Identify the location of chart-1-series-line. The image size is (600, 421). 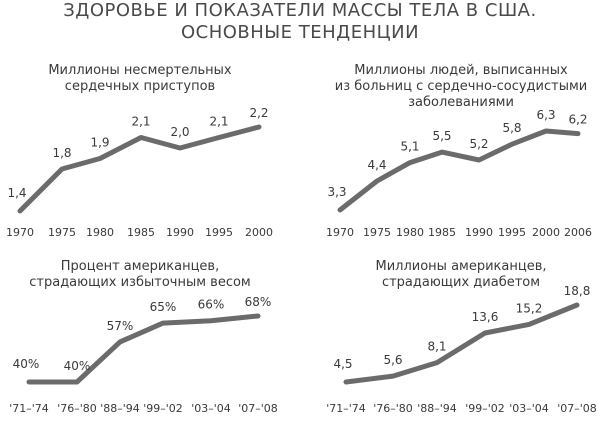
(139, 169).